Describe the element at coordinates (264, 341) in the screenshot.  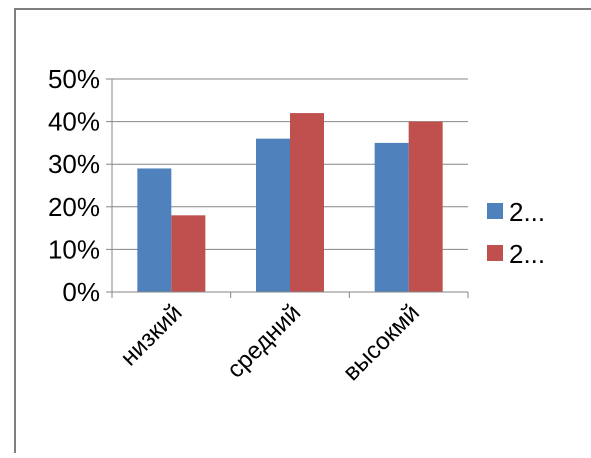
I see `x-category-label: средний` at that location.